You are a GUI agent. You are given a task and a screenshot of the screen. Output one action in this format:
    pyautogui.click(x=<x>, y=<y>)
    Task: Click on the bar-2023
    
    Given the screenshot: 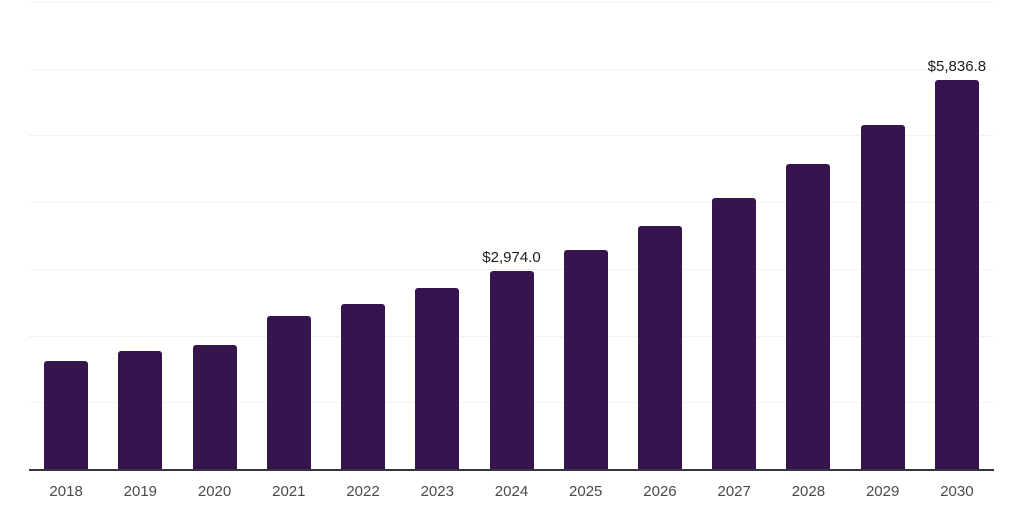 What is the action you would take?
    pyautogui.click(x=437, y=378)
    